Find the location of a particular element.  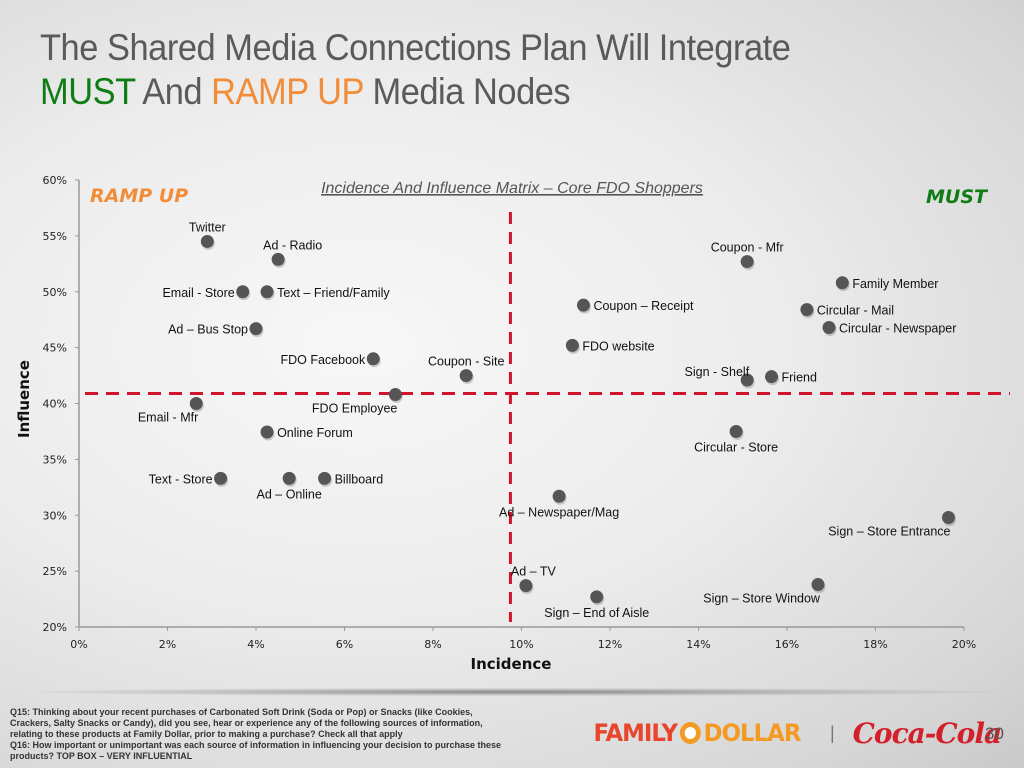

data-point-sign-store-window: Sign – Store Window is located at coordinates (764, 592).